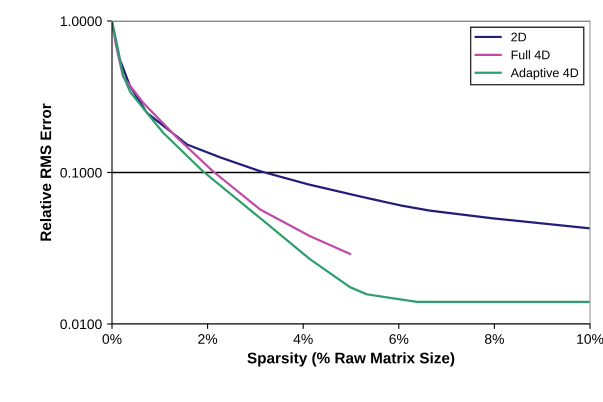 The width and height of the screenshot is (603, 402). Describe the element at coordinates (544, 74) in the screenshot. I see `legend-label: Adaptive 4D` at that location.